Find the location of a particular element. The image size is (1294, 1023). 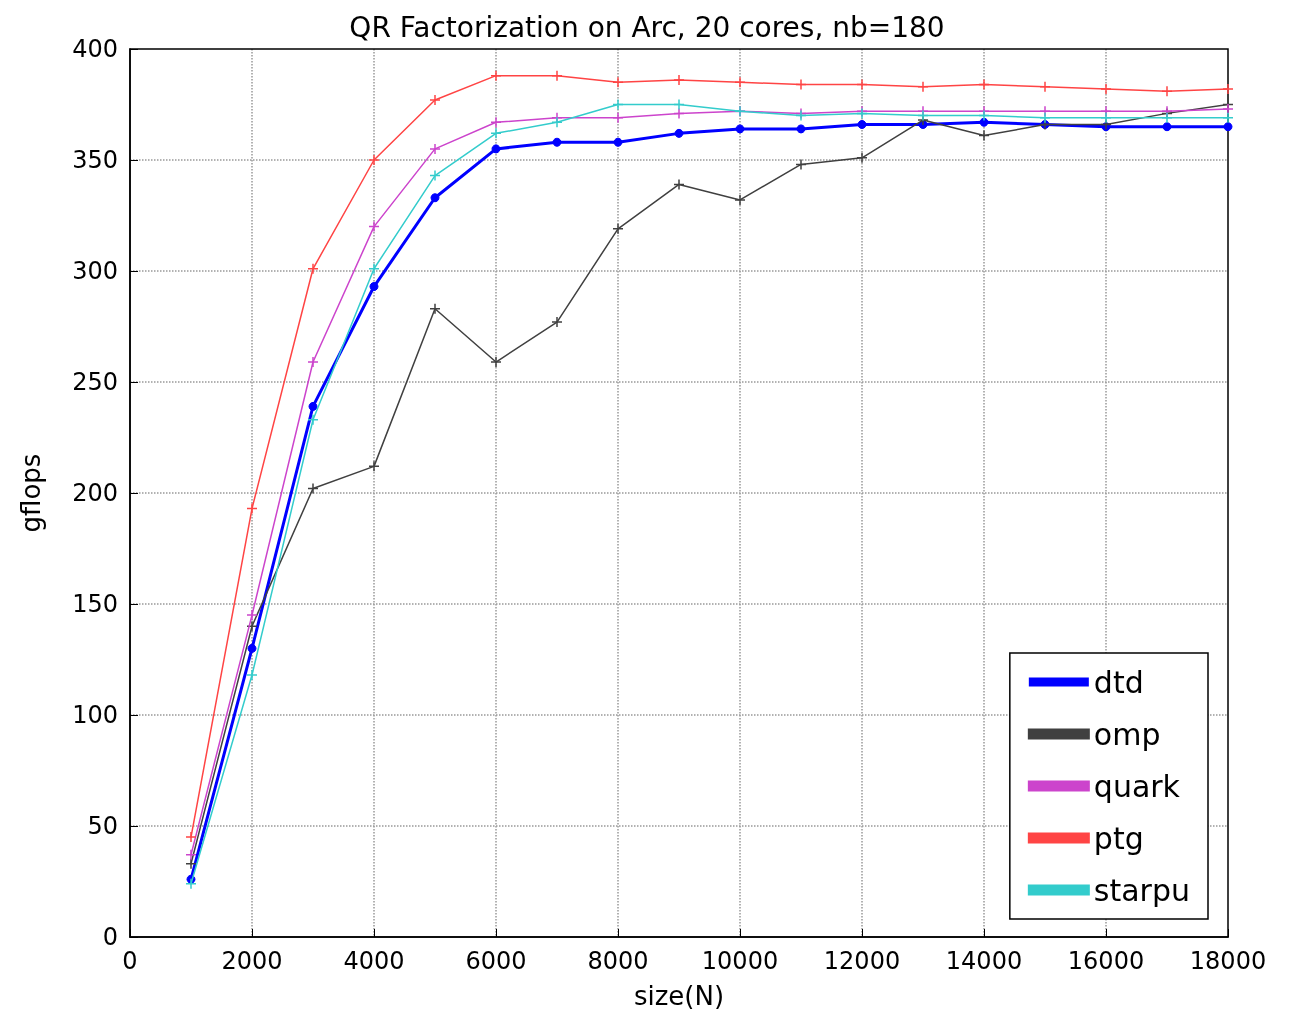

legend-label: quark is located at coordinates (1137, 786).